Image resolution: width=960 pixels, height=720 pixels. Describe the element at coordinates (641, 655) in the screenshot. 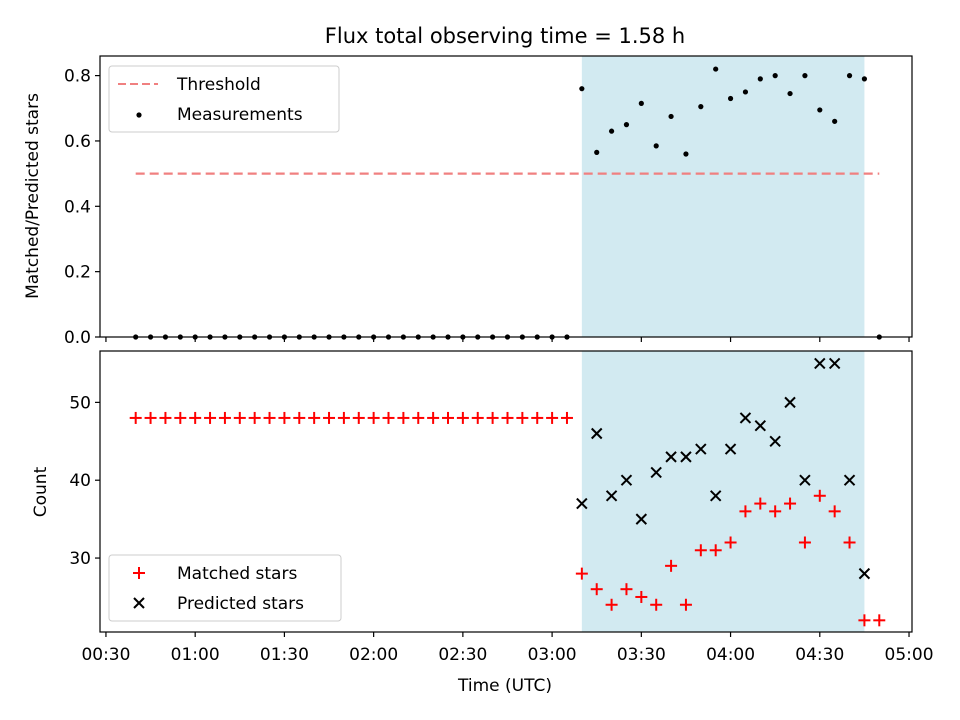

I see `x-tick-label: 03:30` at that location.